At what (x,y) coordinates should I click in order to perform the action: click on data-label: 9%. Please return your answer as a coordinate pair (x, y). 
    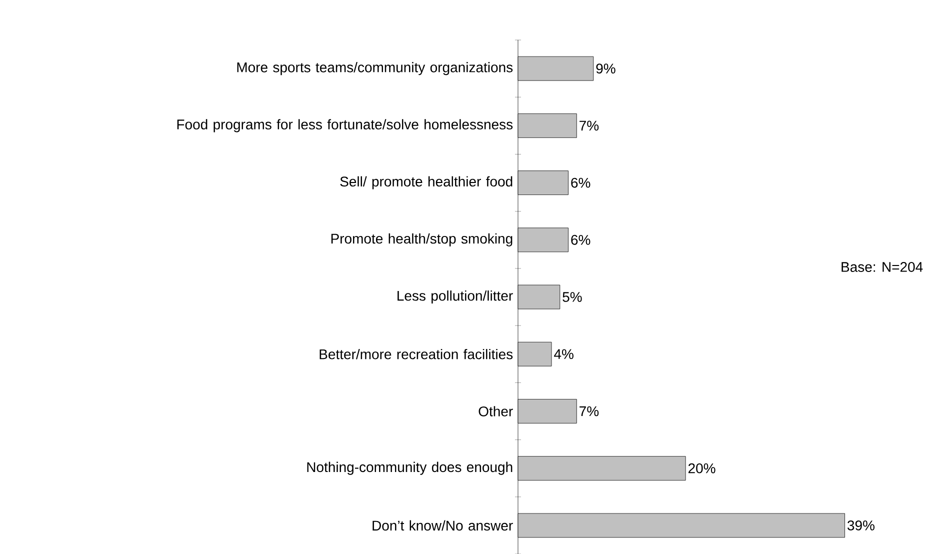
    Looking at the image, I should click on (606, 69).